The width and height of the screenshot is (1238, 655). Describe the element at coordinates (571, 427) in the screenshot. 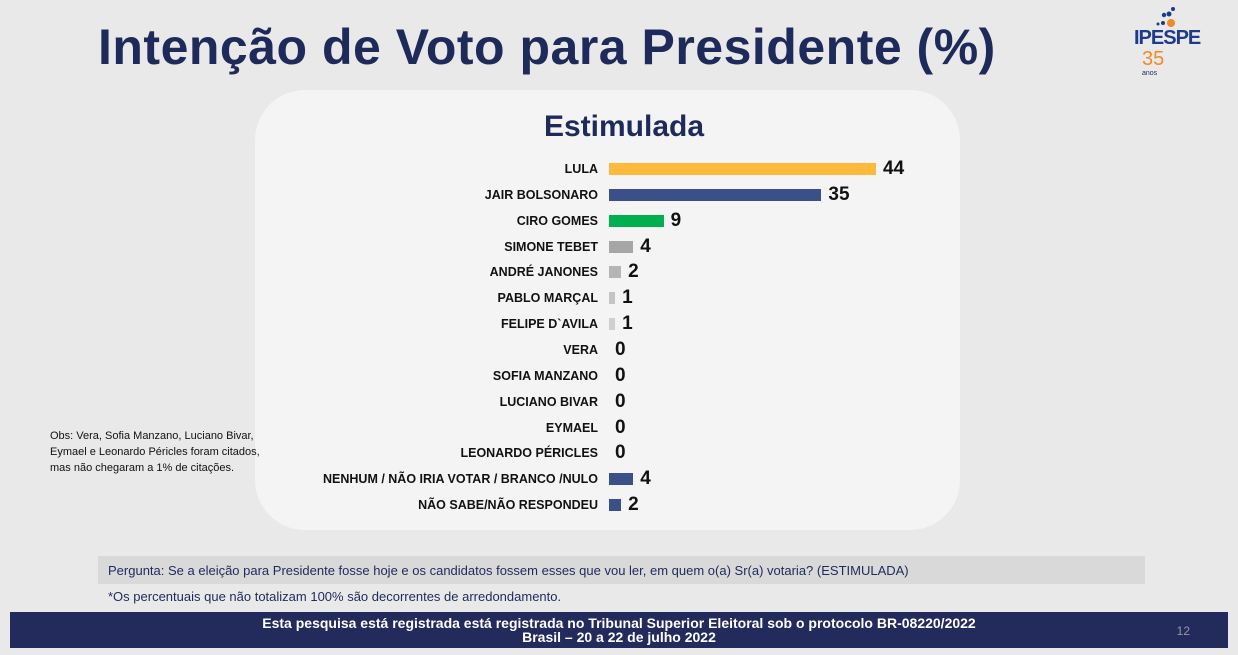

I see `category-label: EYMAEL` at that location.